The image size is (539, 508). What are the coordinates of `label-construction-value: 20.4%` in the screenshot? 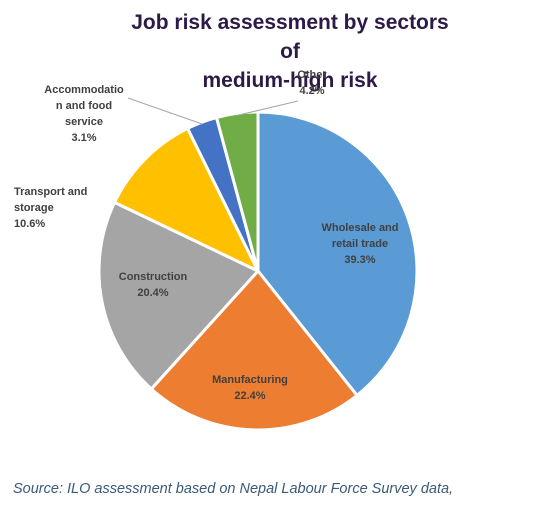 It's located at (153, 293).